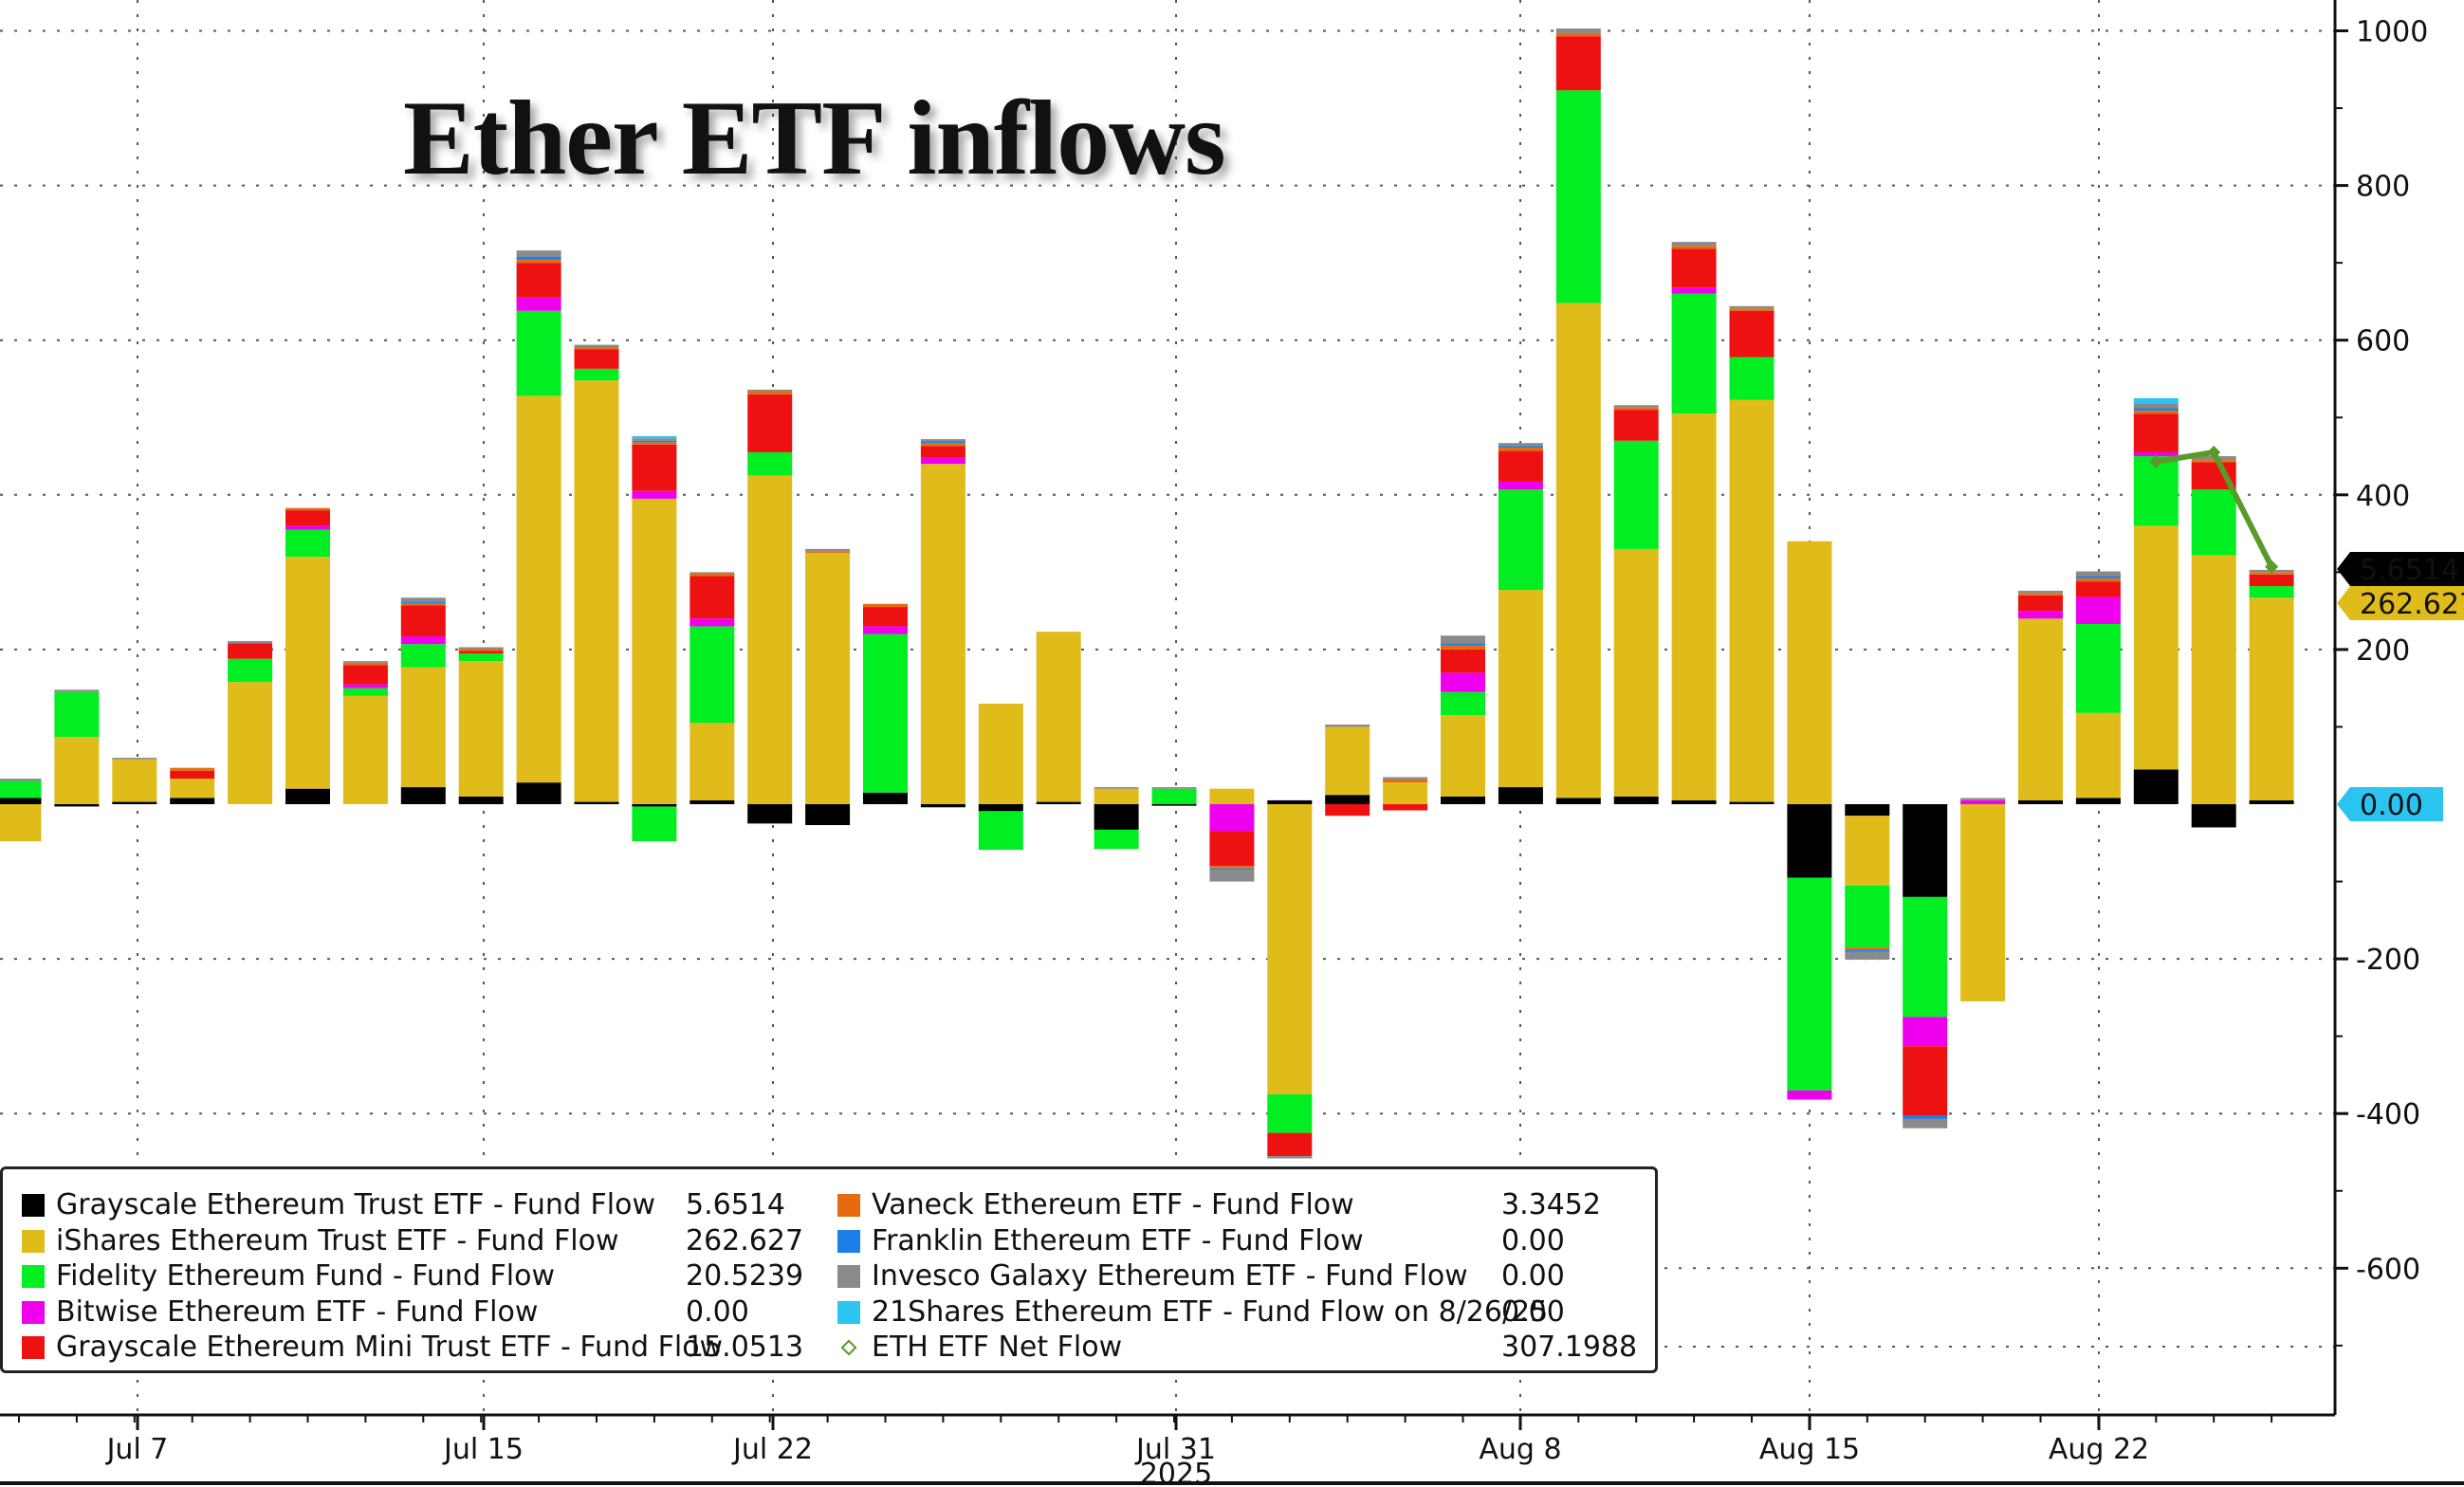 The height and width of the screenshot is (1487, 2464). What do you see at coordinates (1176, 1472) in the screenshot?
I see `x-year-label: 2025` at bounding box center [1176, 1472].